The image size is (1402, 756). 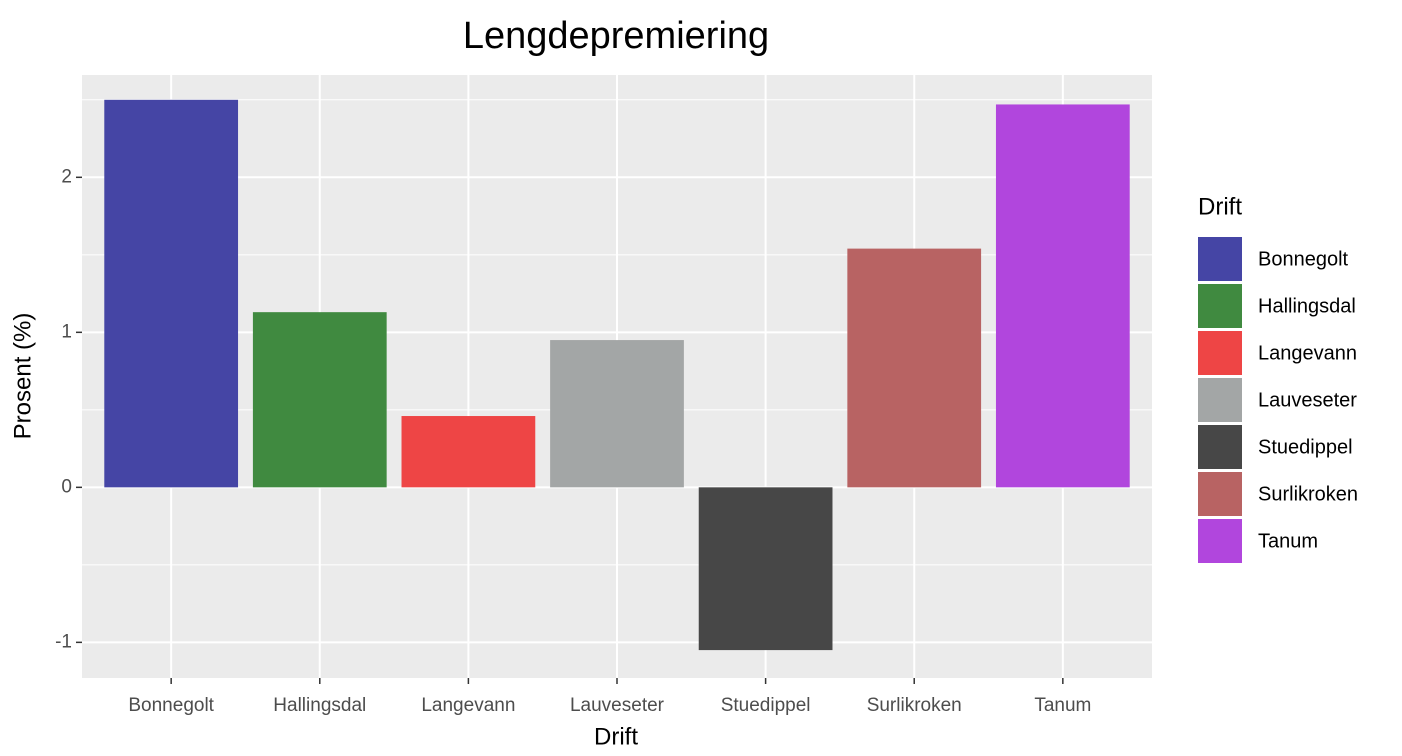 What do you see at coordinates (616, 36) in the screenshot?
I see `chart-title: Lengdepremiering` at bounding box center [616, 36].